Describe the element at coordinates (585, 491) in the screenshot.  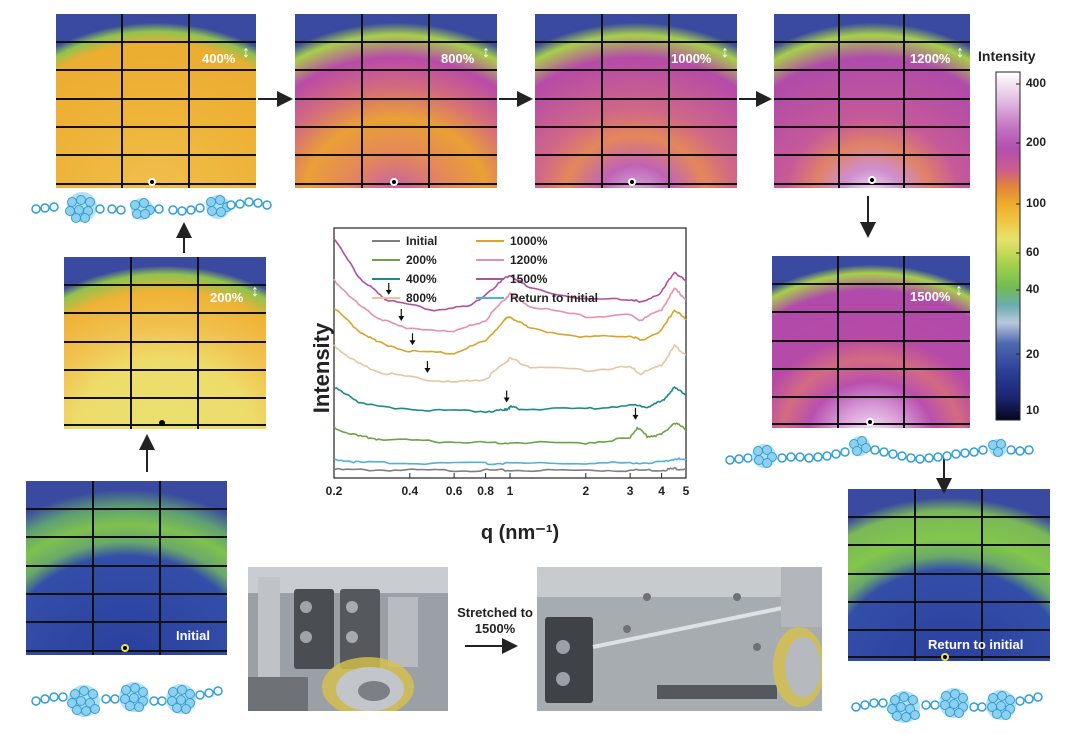
I see `x-tick-label: 2` at that location.